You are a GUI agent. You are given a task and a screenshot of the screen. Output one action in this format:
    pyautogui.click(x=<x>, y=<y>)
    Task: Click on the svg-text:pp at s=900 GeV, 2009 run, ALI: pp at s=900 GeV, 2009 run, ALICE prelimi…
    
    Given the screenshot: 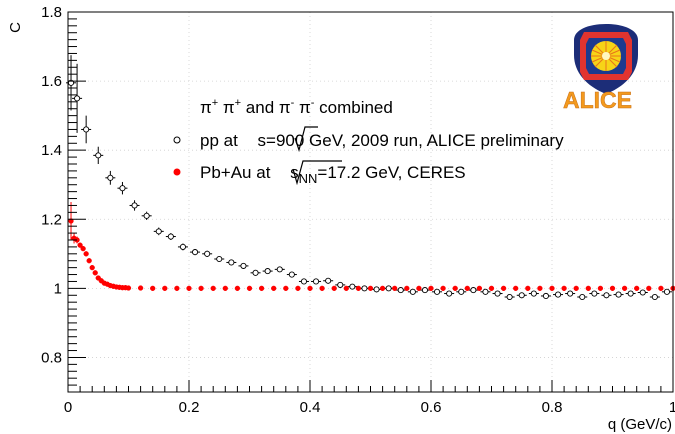 What is the action you would take?
    pyautogui.click(x=382, y=140)
    